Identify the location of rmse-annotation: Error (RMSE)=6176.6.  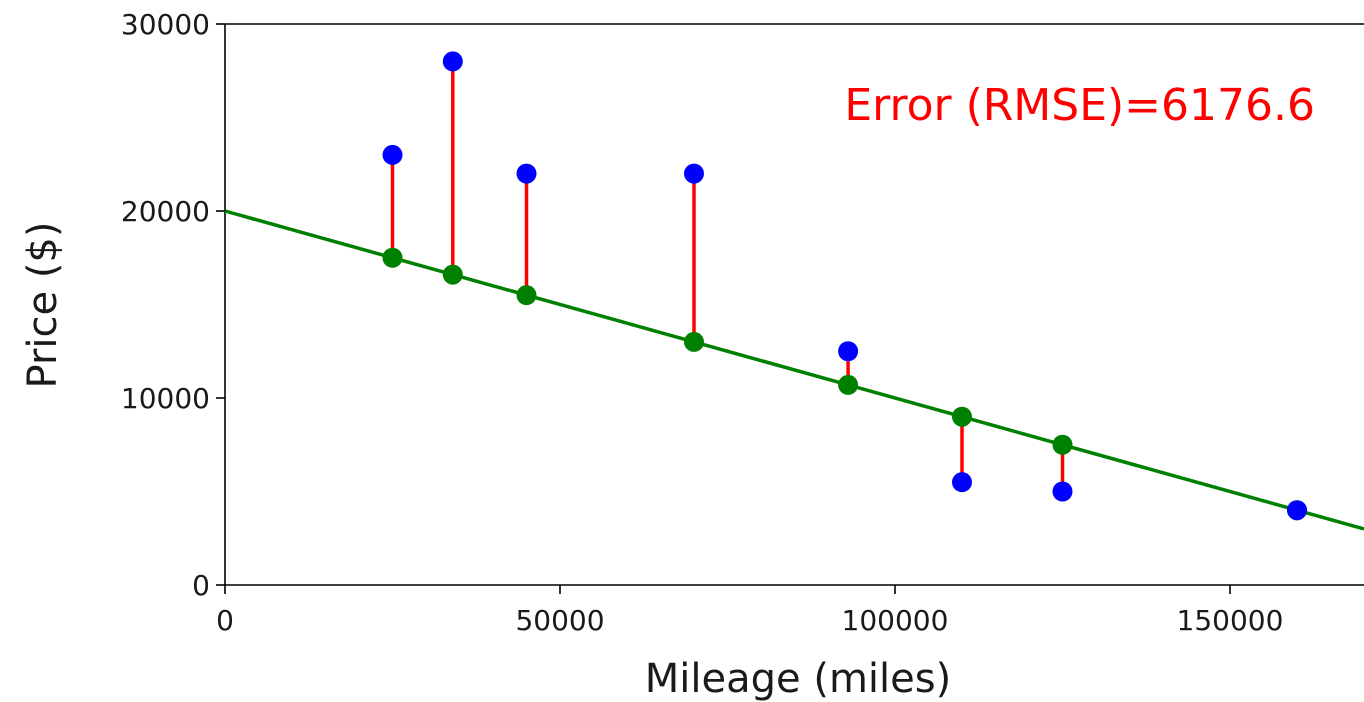
(1079, 105).